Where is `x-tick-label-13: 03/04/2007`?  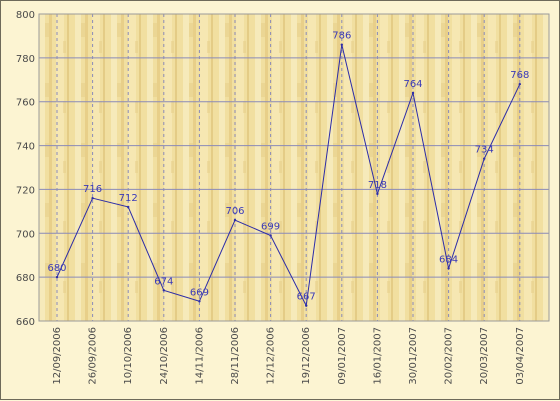 x-tick-label-13: 03/04/2007 is located at coordinates (520, 356).